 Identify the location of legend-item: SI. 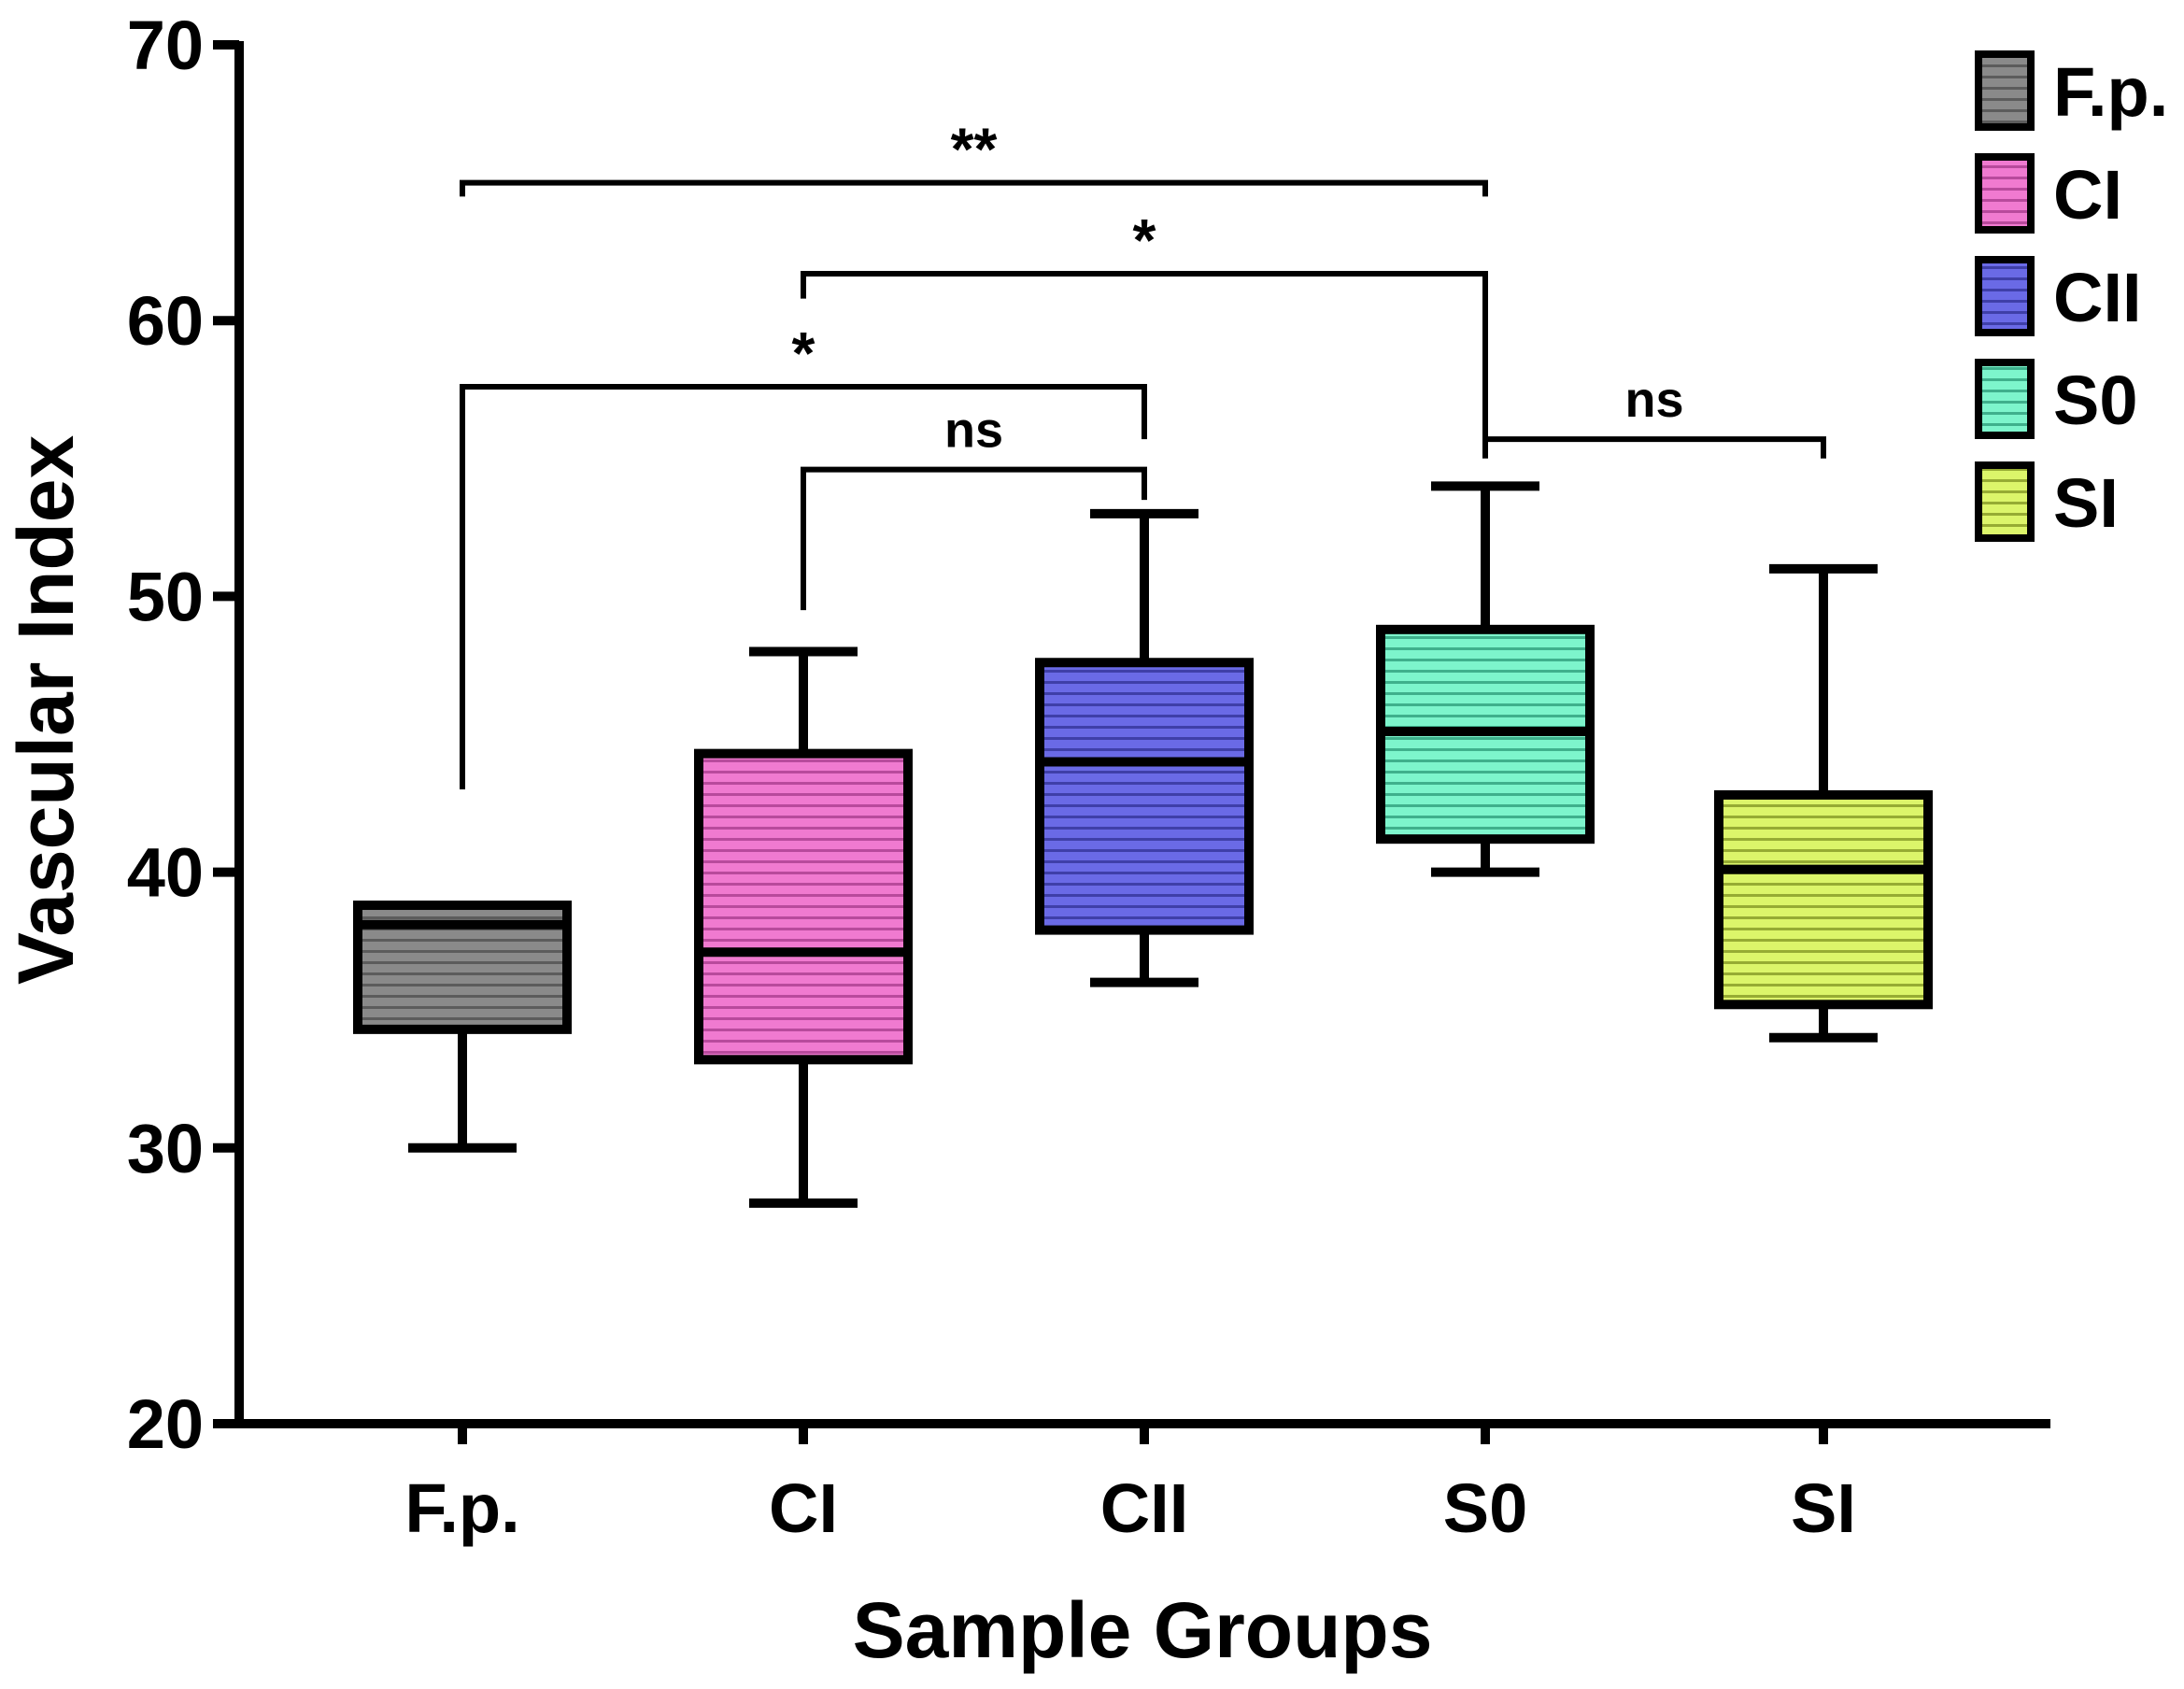
(2047, 501).